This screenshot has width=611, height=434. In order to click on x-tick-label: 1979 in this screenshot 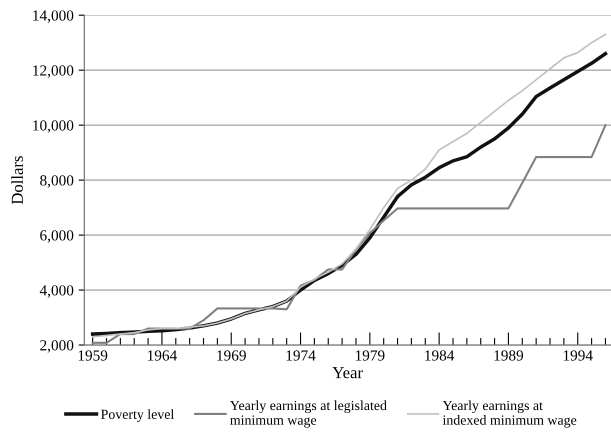, I will do `click(370, 355)`.